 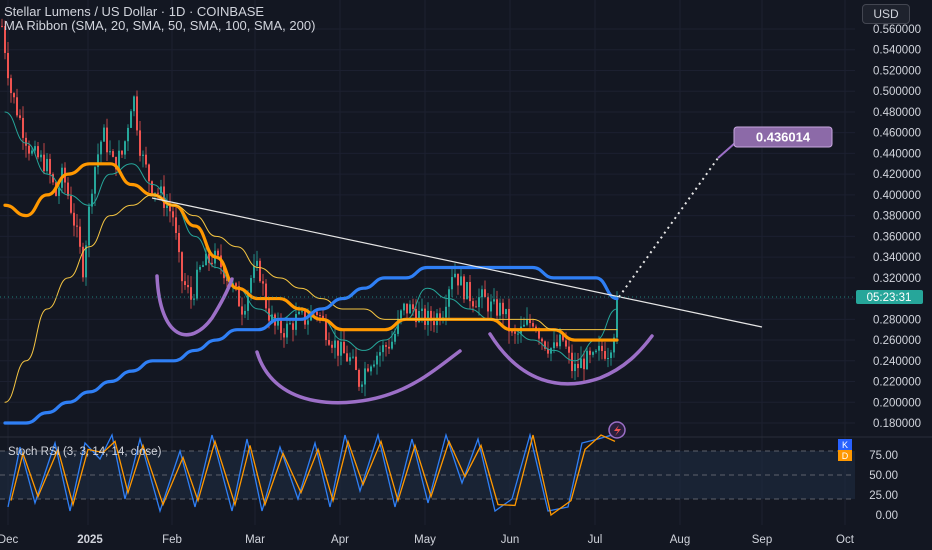 I want to click on target-connector, so click(x=726, y=150).